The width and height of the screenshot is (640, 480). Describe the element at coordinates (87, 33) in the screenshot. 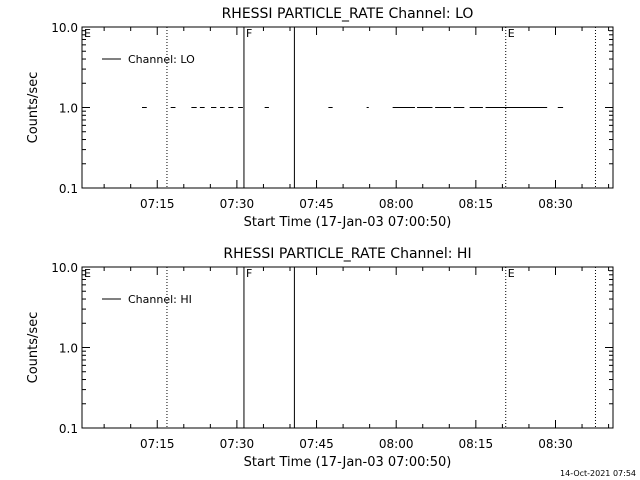

I see `event-marker-label-0-0: E` at that location.